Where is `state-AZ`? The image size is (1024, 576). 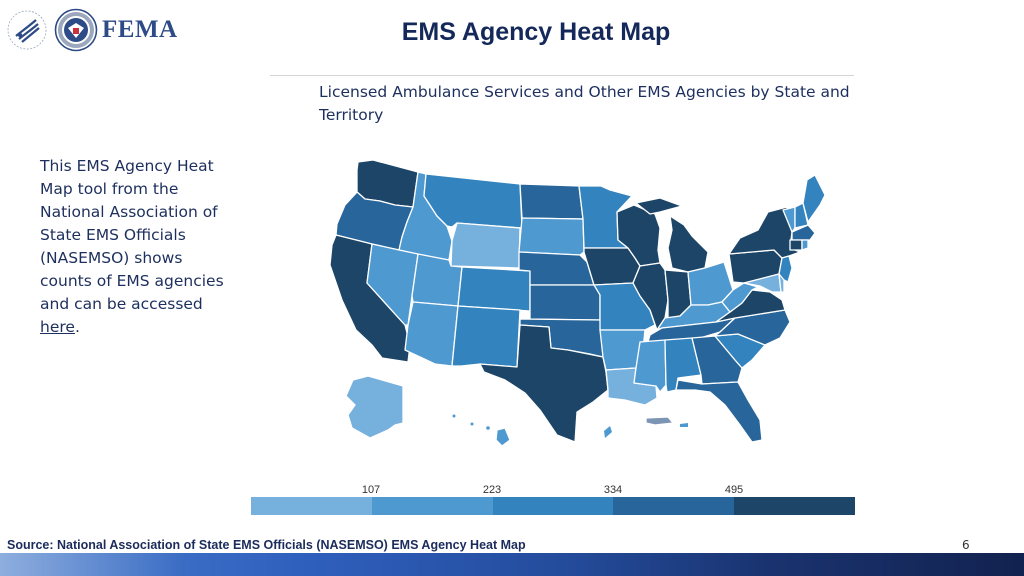 state-AZ is located at coordinates (431, 334).